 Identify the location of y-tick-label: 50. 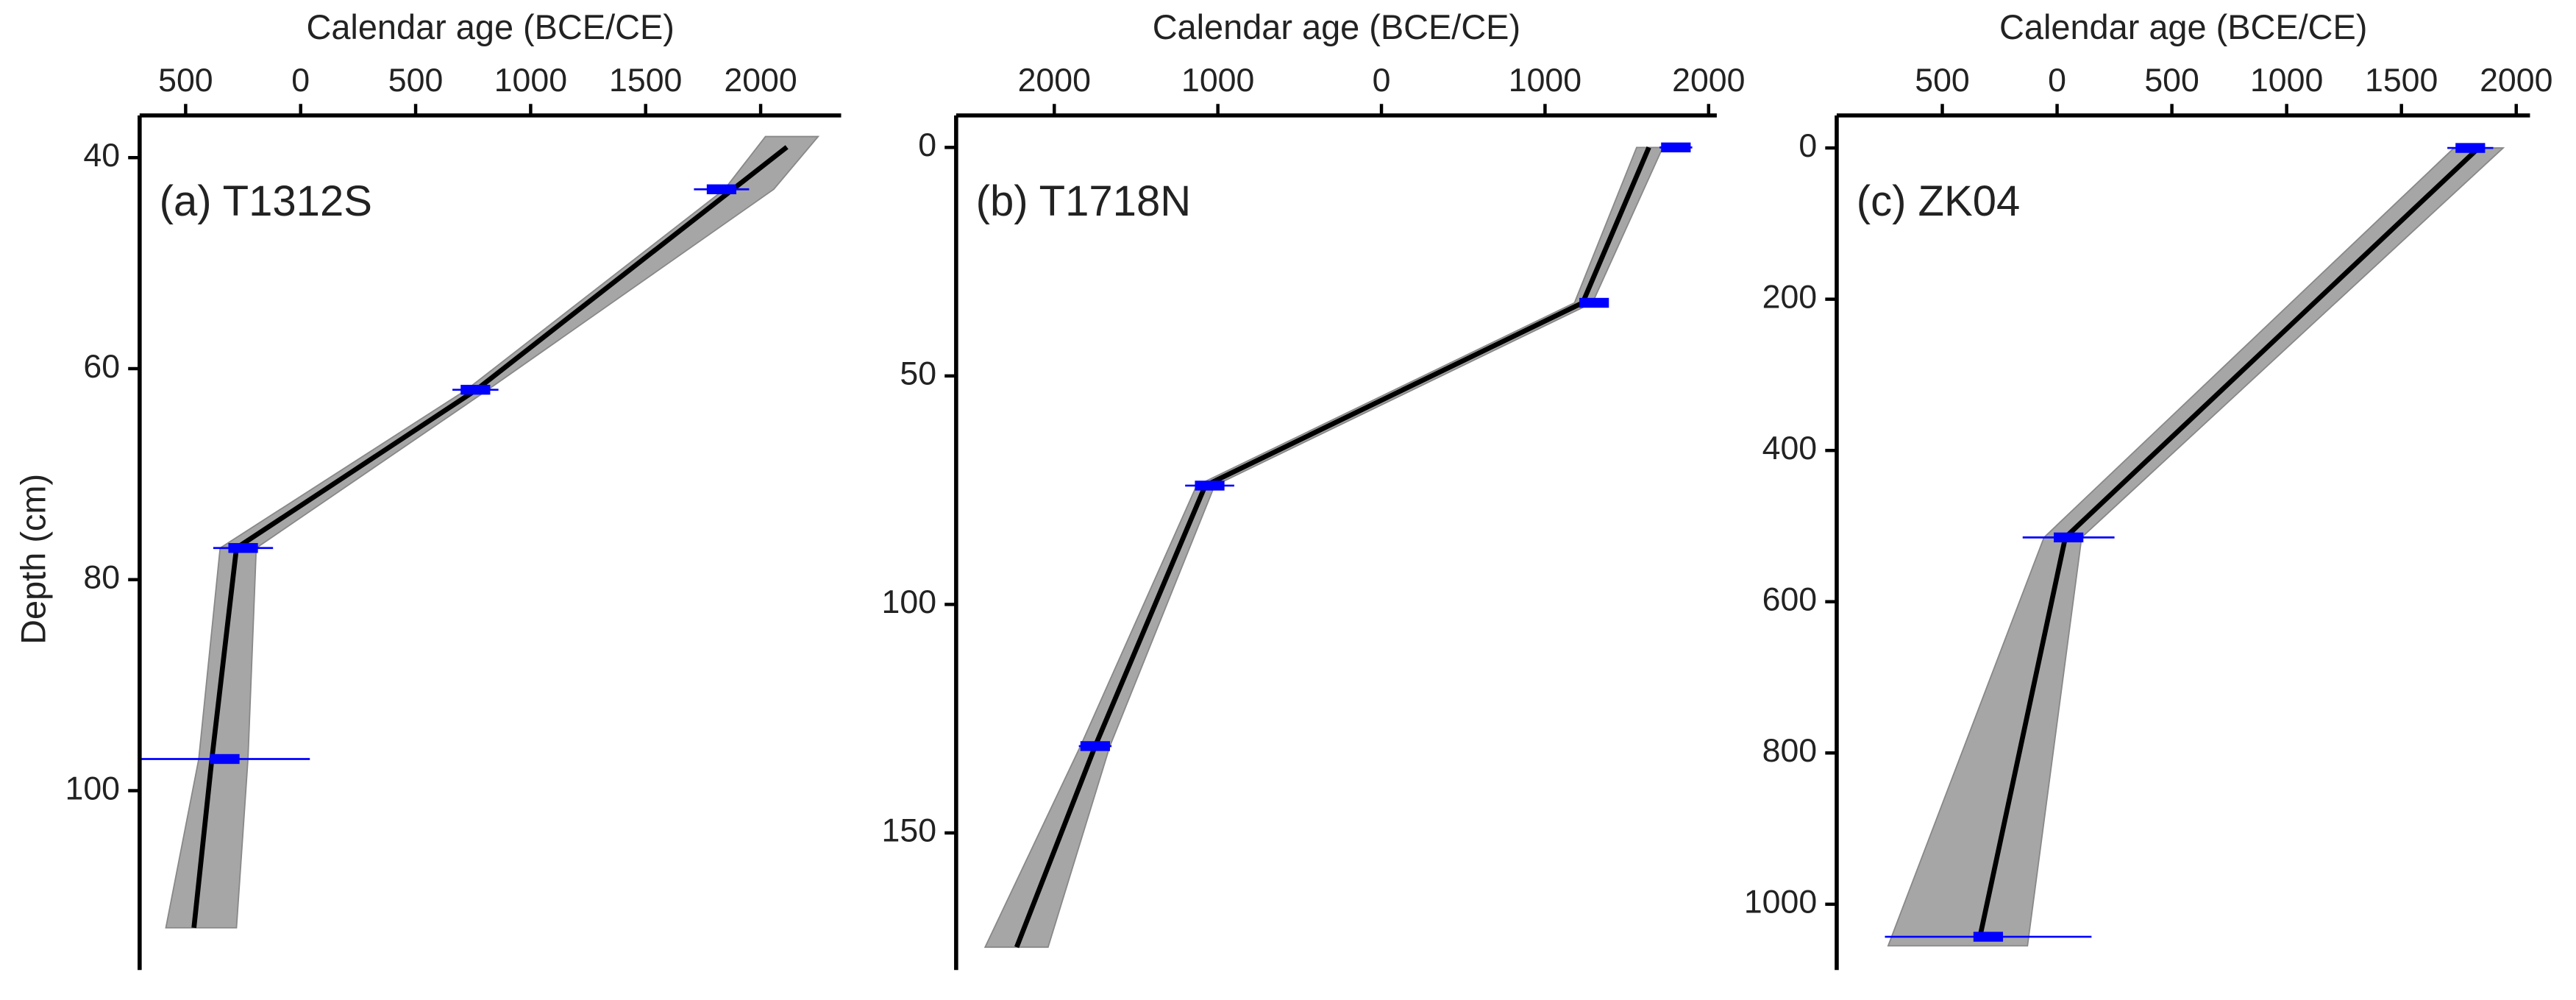
(918, 374).